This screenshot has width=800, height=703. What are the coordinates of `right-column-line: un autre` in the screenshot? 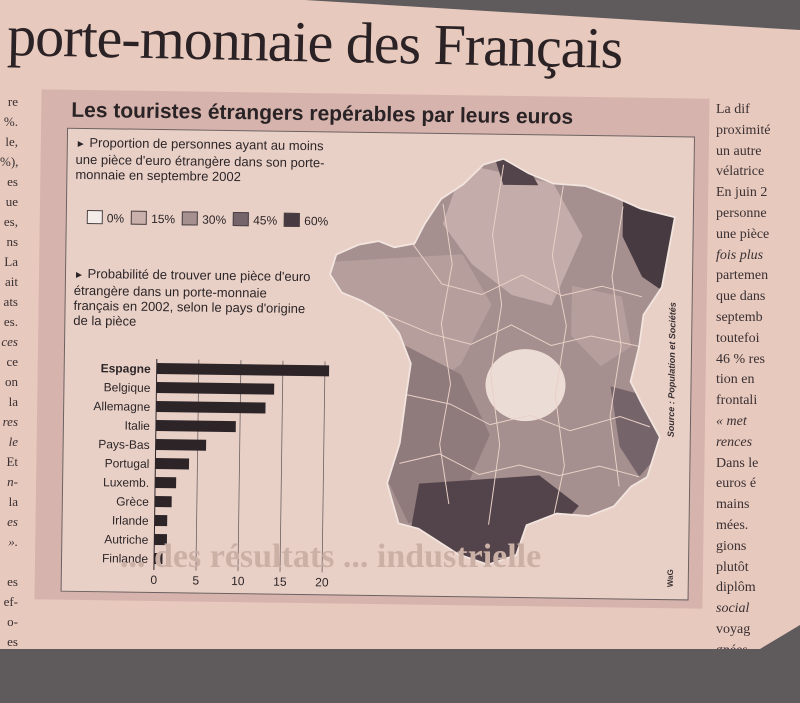 It's located at (739, 151).